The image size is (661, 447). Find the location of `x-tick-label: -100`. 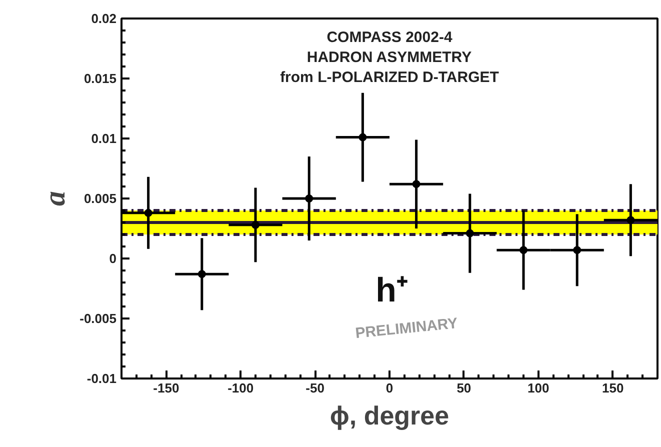

x-tick-label: -100 is located at coordinates (241, 388).